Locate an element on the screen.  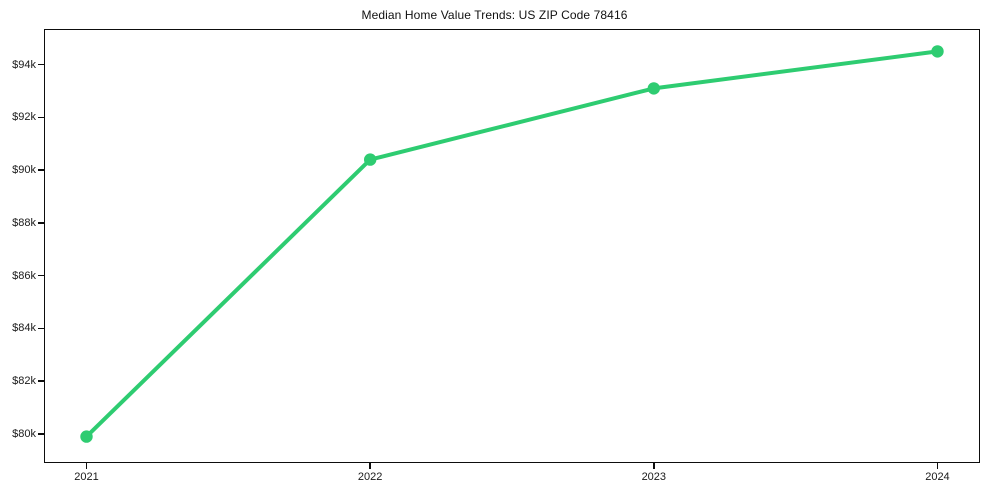
y-tick-label: $90k is located at coordinates (24, 170).